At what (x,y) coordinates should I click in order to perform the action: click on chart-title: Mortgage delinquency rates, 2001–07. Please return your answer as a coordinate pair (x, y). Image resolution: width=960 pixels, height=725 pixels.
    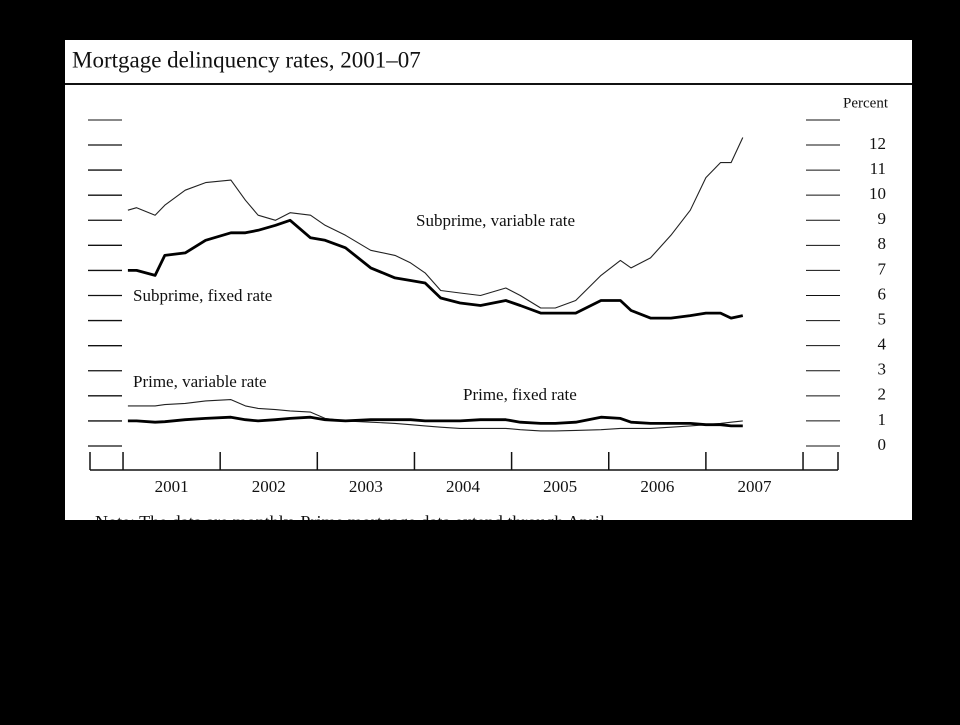
    Looking at the image, I should click on (246, 59).